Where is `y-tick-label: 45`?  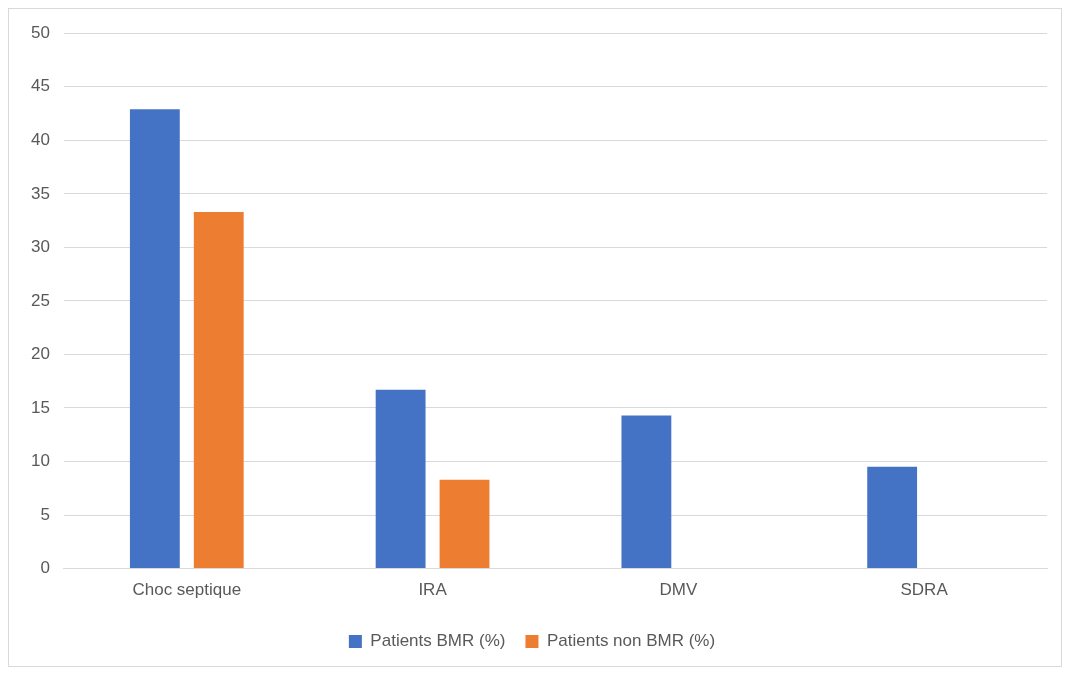 y-tick-label: 45 is located at coordinates (40, 86).